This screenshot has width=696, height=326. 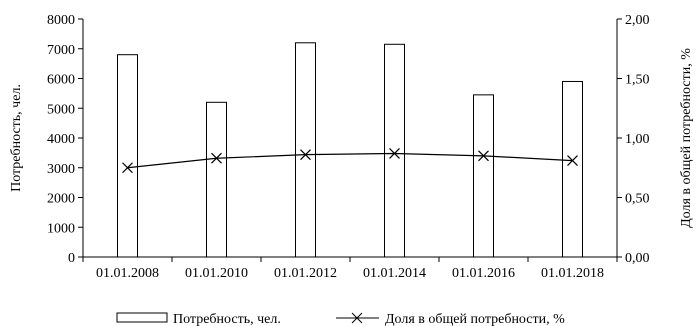 I want to click on left-axis-ticks: 0 1000 2000 3000 4000 5000 6000 7000 8000, so click(x=65, y=139).